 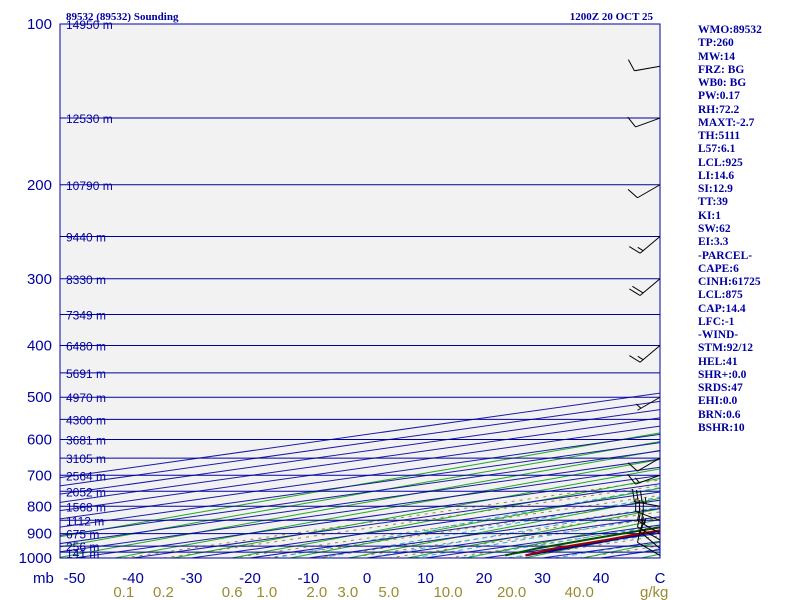 I want to click on pressure-label: 800, so click(x=39, y=506).